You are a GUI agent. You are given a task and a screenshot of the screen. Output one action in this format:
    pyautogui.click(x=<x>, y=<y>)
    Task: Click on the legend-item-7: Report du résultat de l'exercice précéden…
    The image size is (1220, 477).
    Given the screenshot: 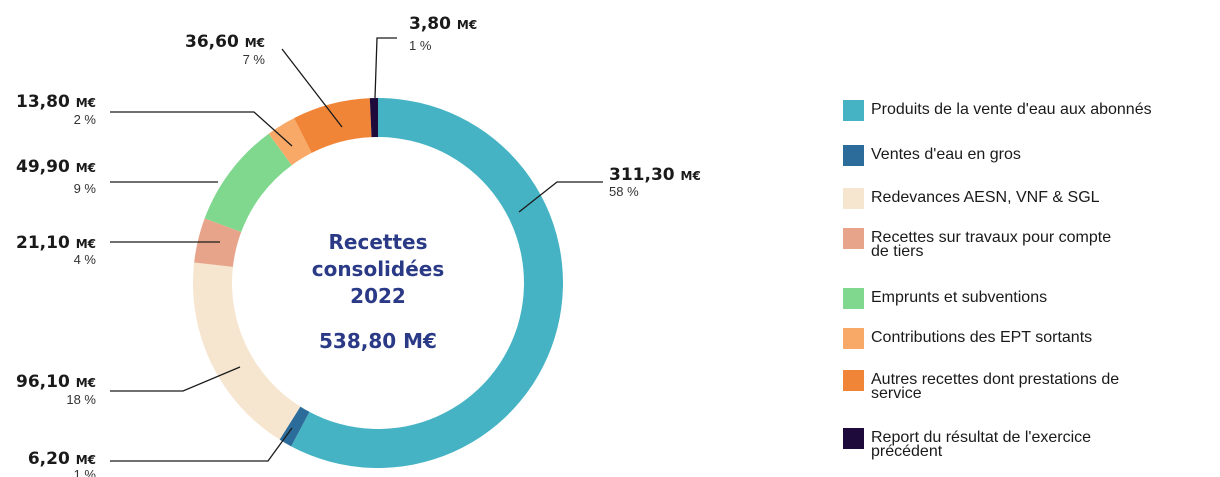 What is the action you would take?
    pyautogui.click(x=1031, y=443)
    